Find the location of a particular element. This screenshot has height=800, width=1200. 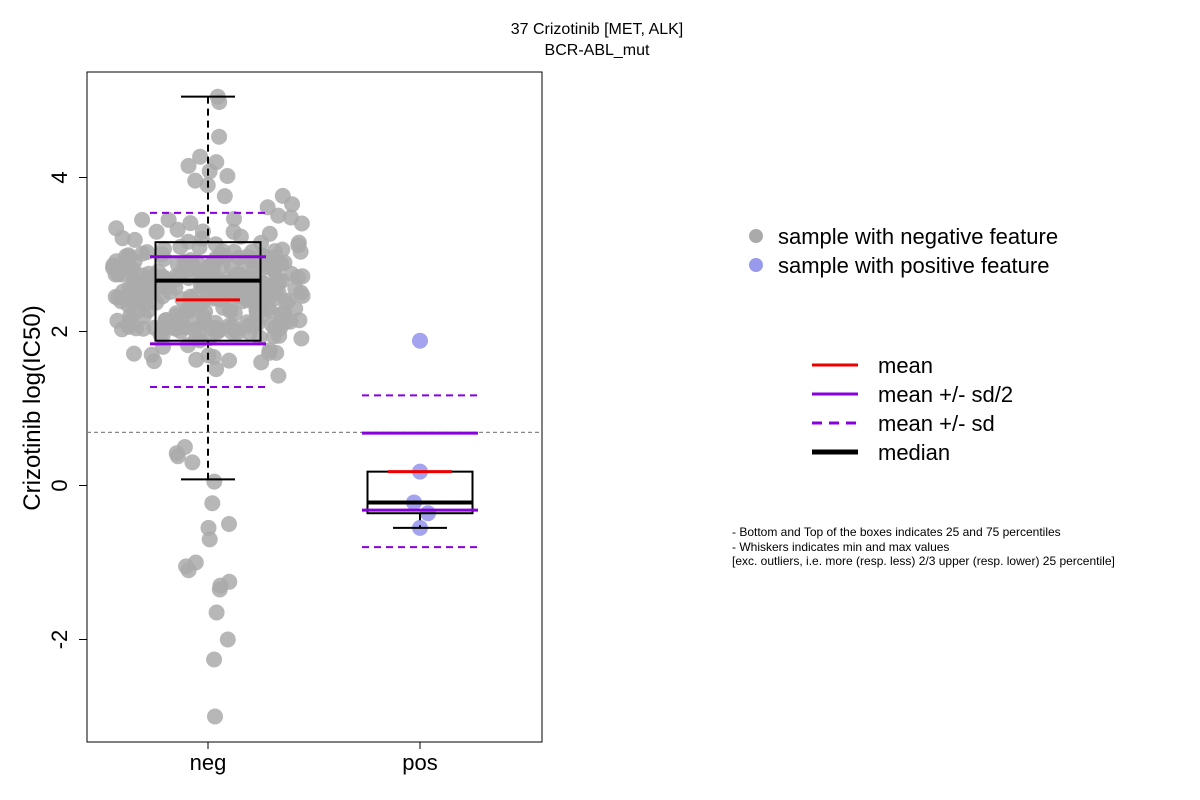

y-tick-label: 2 is located at coordinates (59, 331).